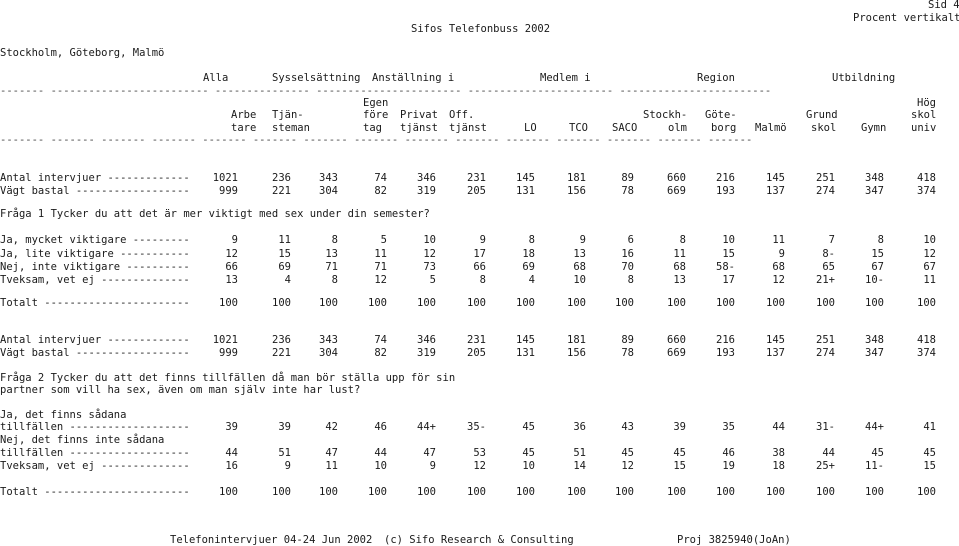 The image size is (959, 546). What do you see at coordinates (376, 103) in the screenshot?
I see `col-header-egen: Egen` at bounding box center [376, 103].